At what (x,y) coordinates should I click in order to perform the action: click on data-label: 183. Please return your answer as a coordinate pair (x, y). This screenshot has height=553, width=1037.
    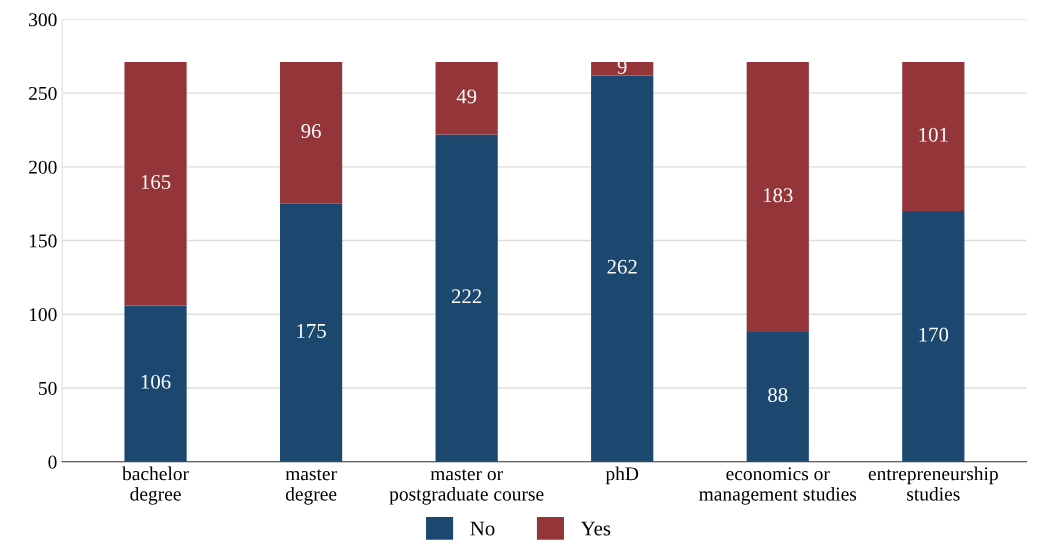
    Looking at the image, I should click on (778, 195).